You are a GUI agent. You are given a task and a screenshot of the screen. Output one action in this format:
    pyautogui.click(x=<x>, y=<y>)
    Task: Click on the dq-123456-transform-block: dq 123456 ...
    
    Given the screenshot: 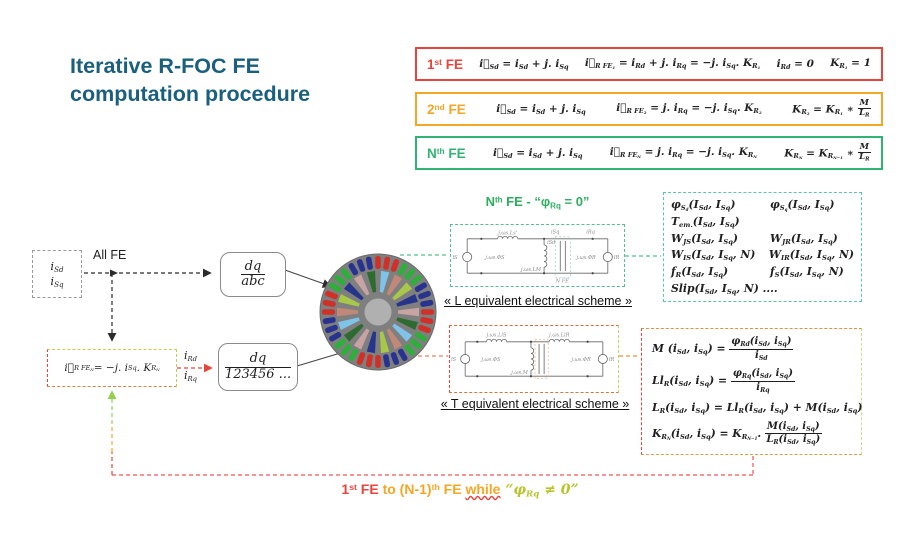 What is the action you would take?
    pyautogui.click(x=258, y=367)
    